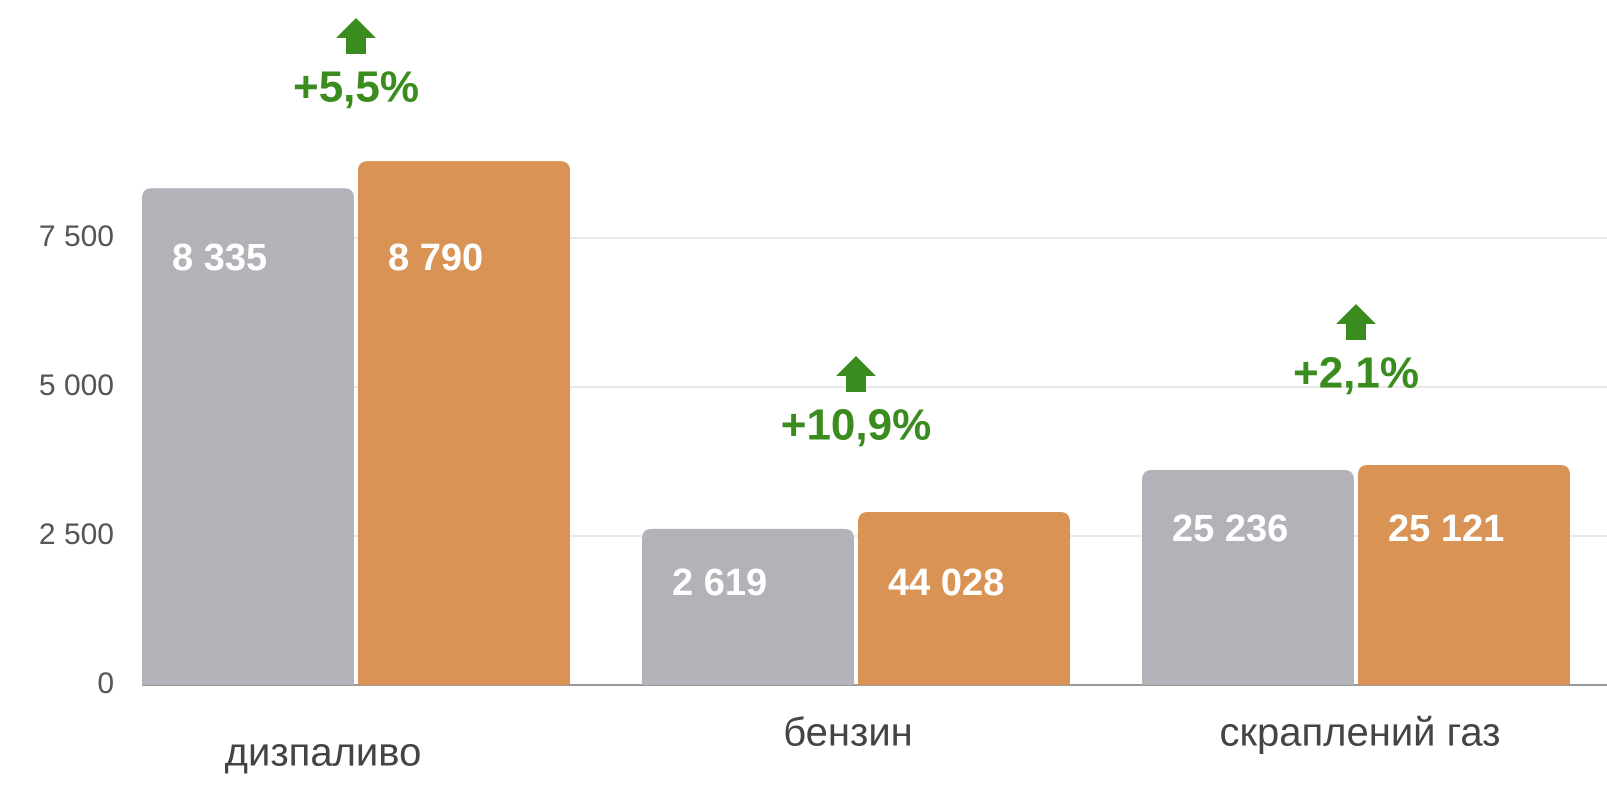 This screenshot has width=1607, height=798. What do you see at coordinates (356, 87) in the screenshot?
I see `change-label: +5,5%` at bounding box center [356, 87].